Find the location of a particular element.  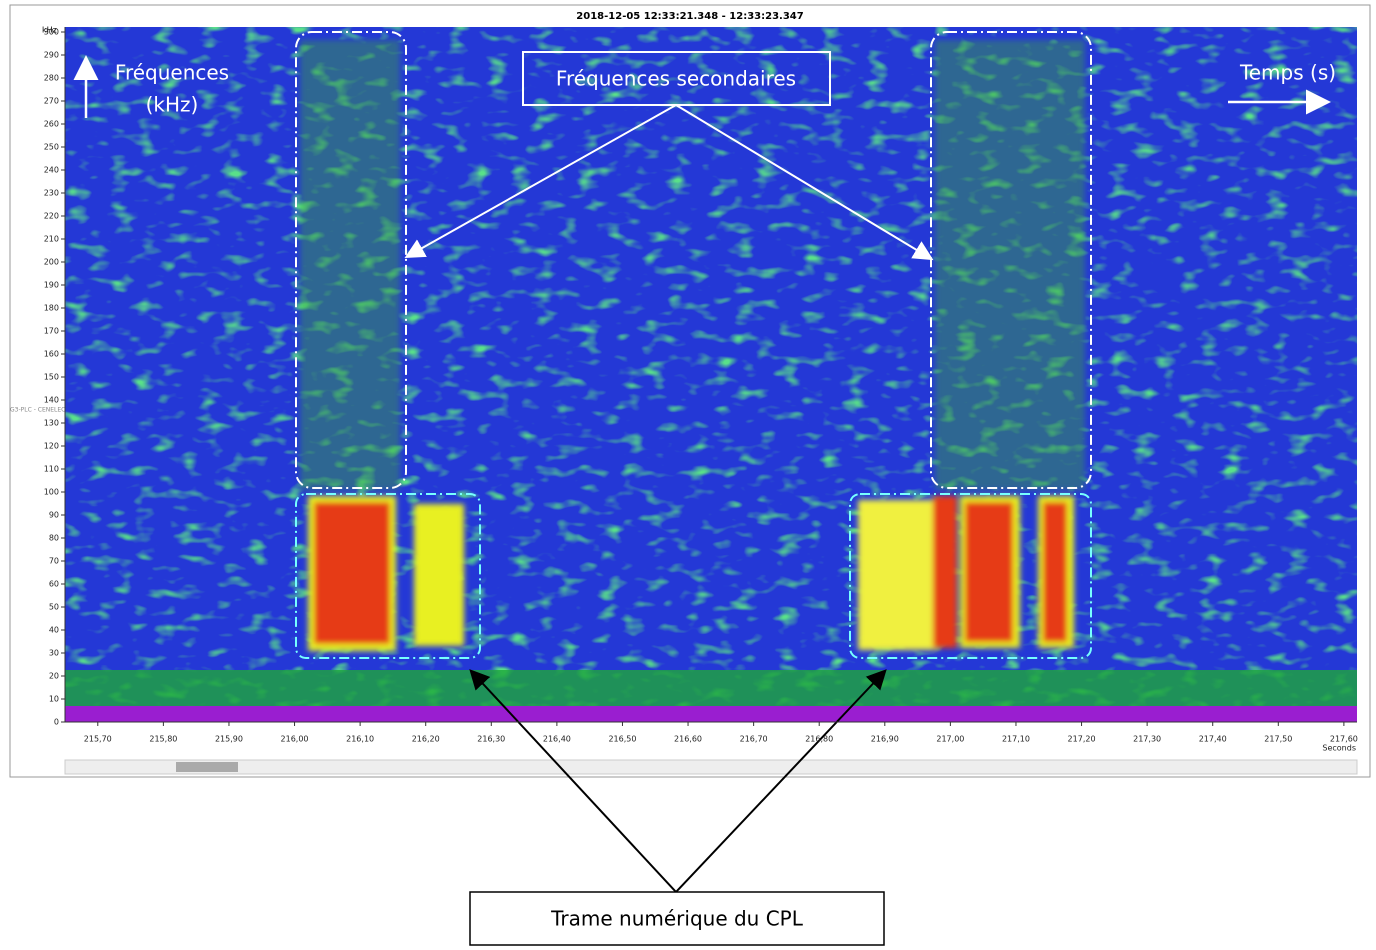

frame-box is located at coordinates (677, 918).